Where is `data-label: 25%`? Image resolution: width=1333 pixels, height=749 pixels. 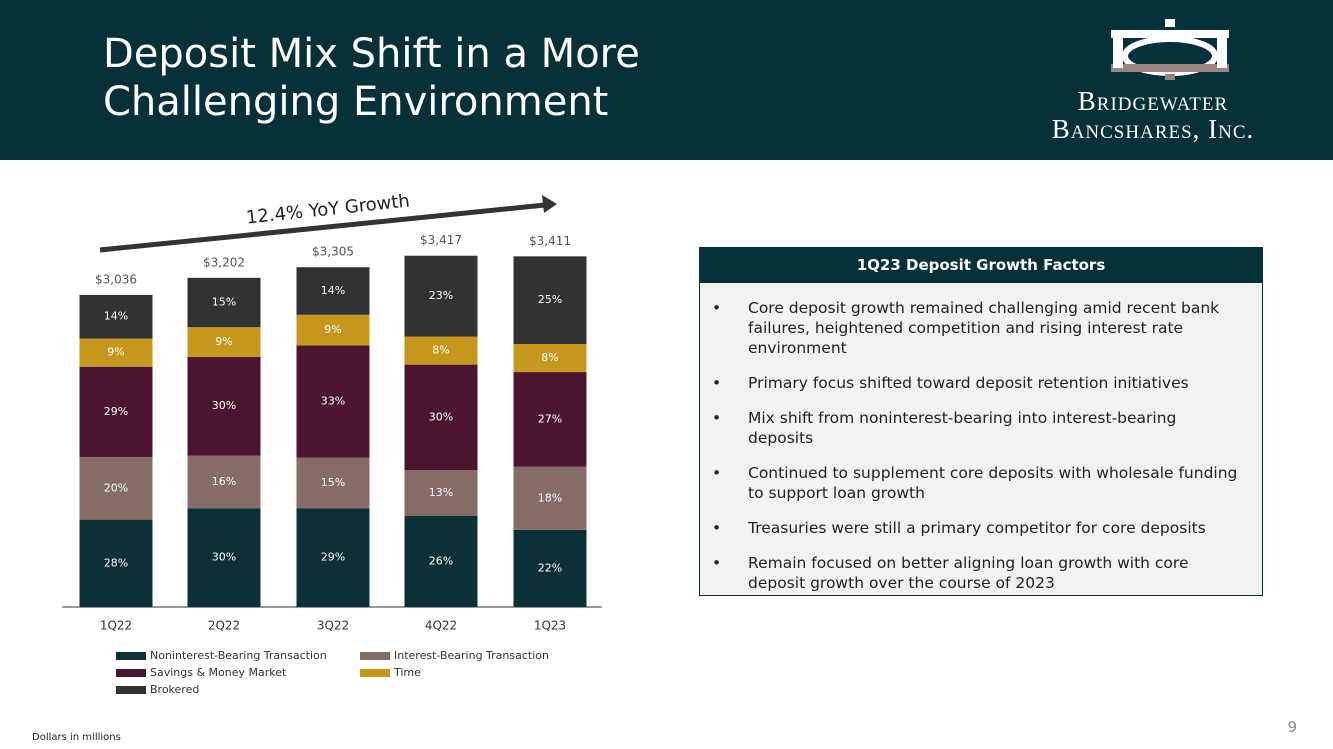
data-label: 25% is located at coordinates (550, 299).